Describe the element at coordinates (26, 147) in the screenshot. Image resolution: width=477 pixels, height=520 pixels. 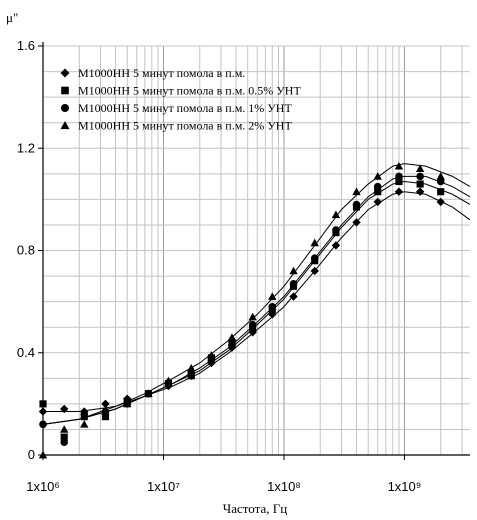
I see `y-tick-label: 1.2` at that location.